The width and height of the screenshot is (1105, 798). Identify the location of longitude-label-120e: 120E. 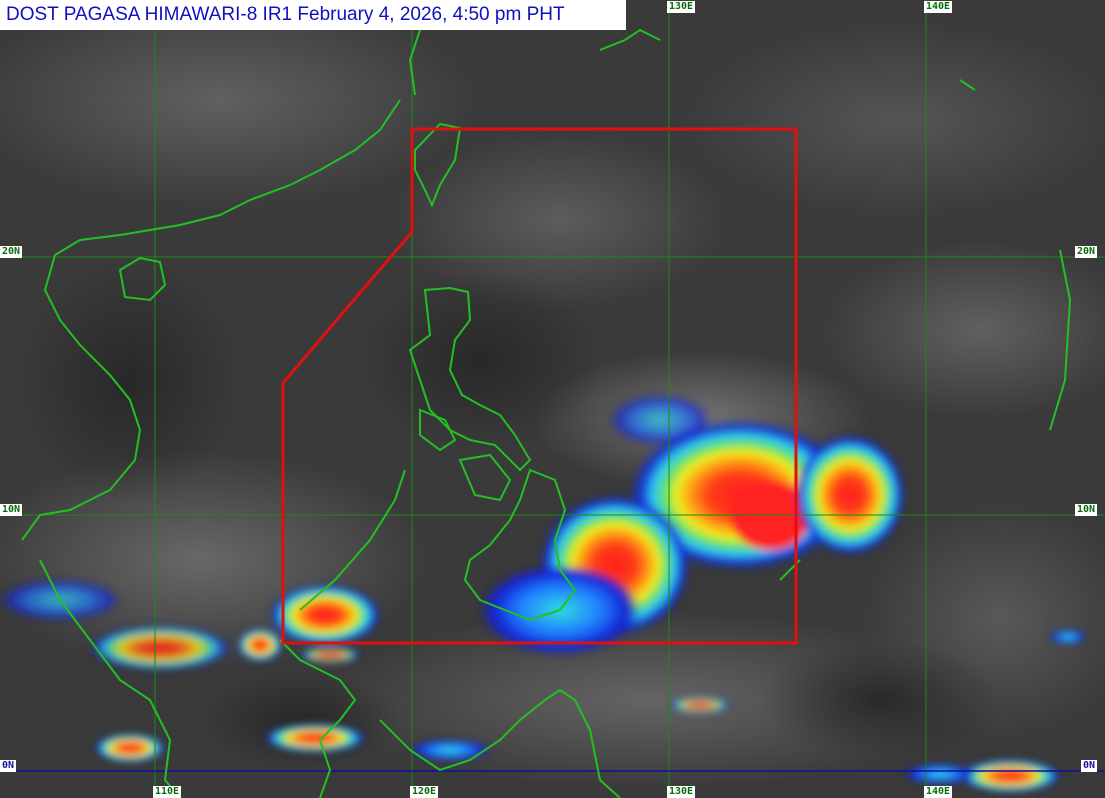
(424, 792).